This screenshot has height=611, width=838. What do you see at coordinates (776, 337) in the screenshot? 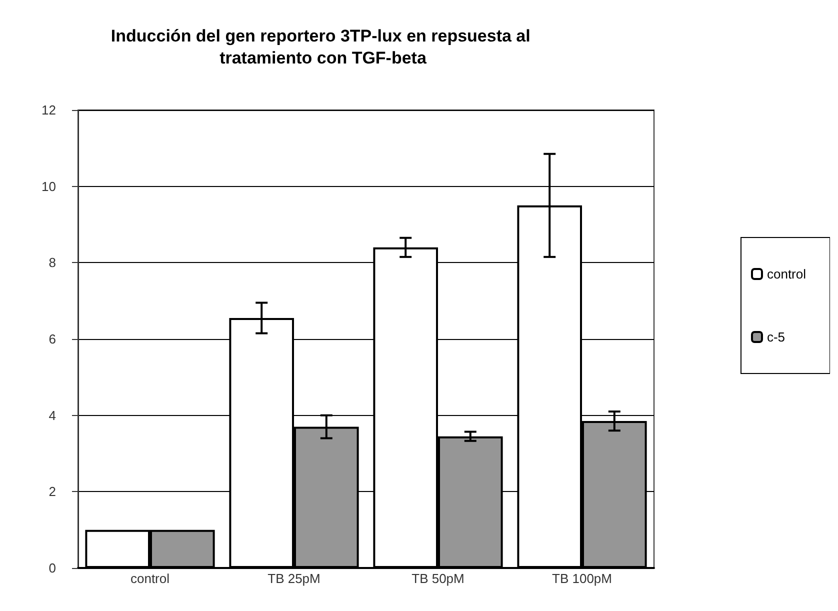
I see `legend-label: c-5` at bounding box center [776, 337].